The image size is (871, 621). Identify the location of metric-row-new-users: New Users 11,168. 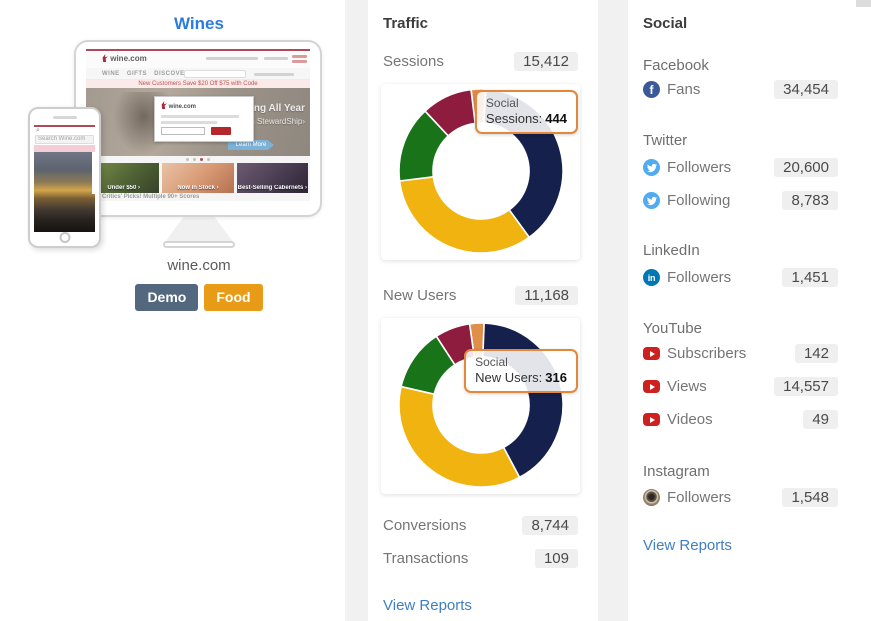
(480, 295).